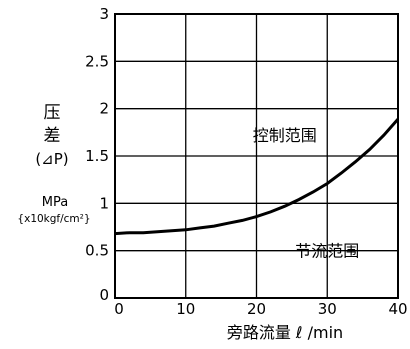 The width and height of the screenshot is (410, 349). I want to click on x-tick-label: 0, so click(119, 309).